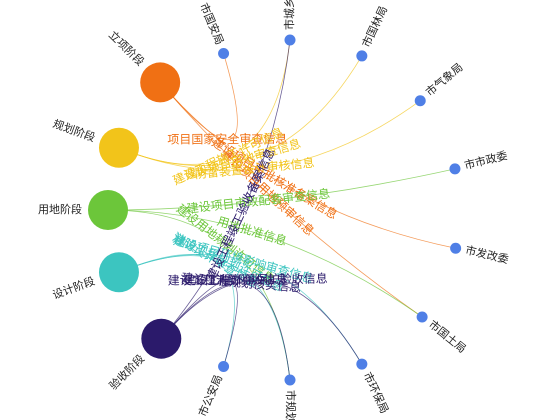 The height and width of the screenshot is (420, 550). I want to click on department-label: 市发改委, so click(487, 255).